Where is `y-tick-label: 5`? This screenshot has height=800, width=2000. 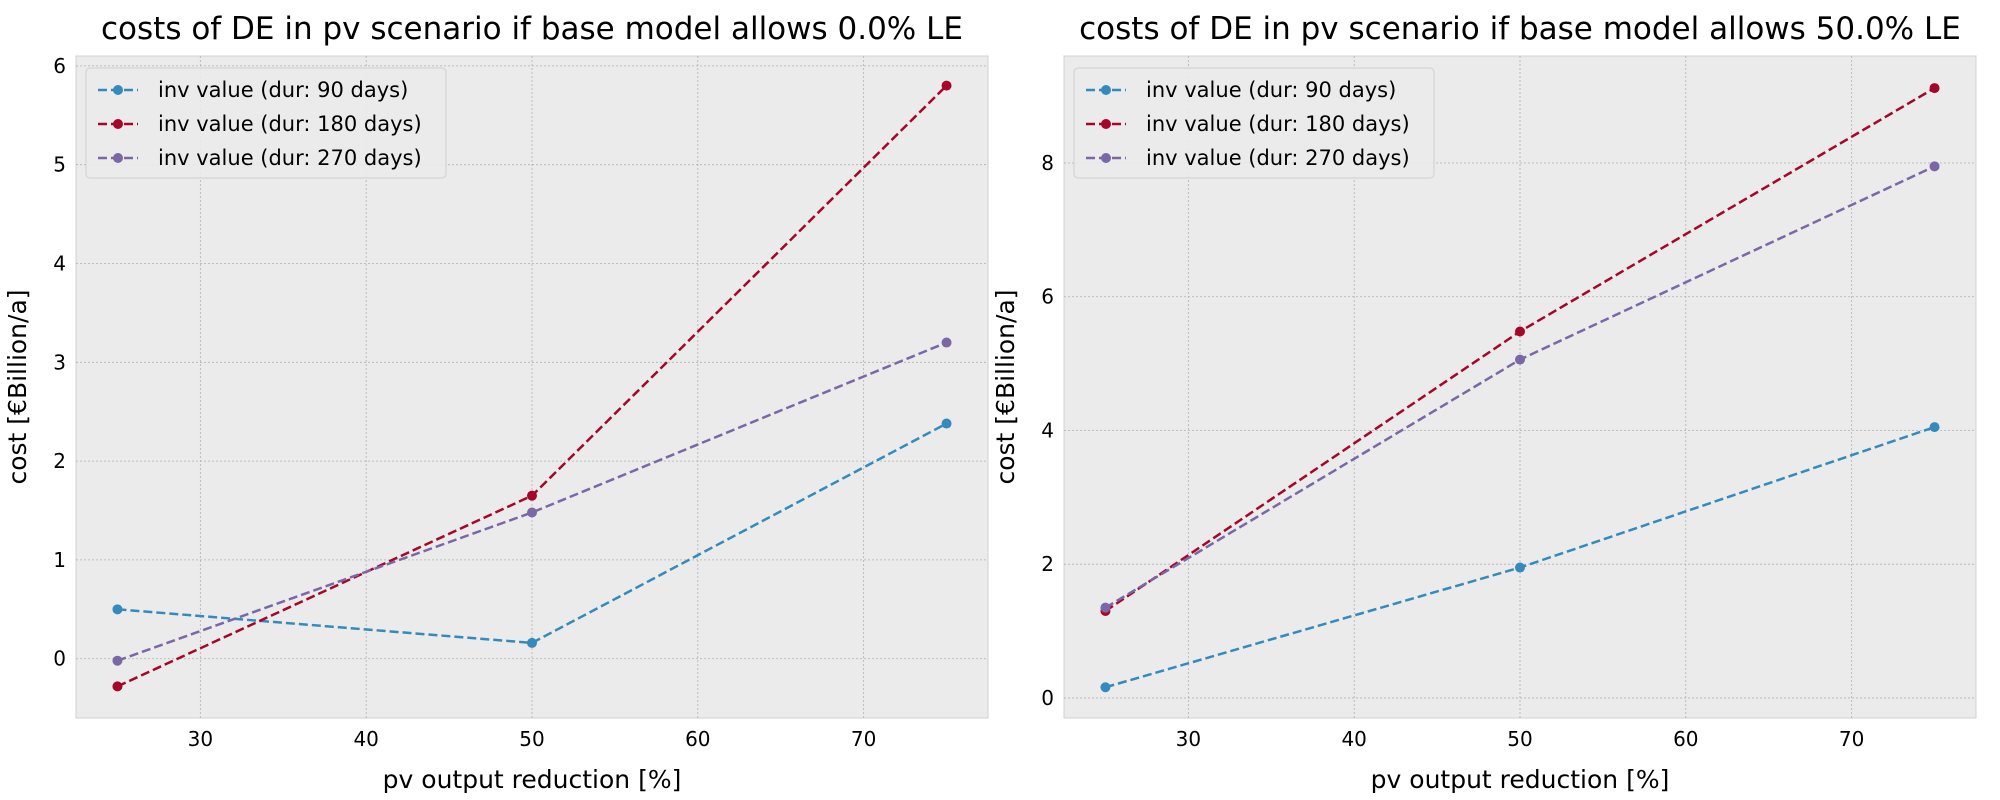
y-tick-label: 5 is located at coordinates (59, 165).